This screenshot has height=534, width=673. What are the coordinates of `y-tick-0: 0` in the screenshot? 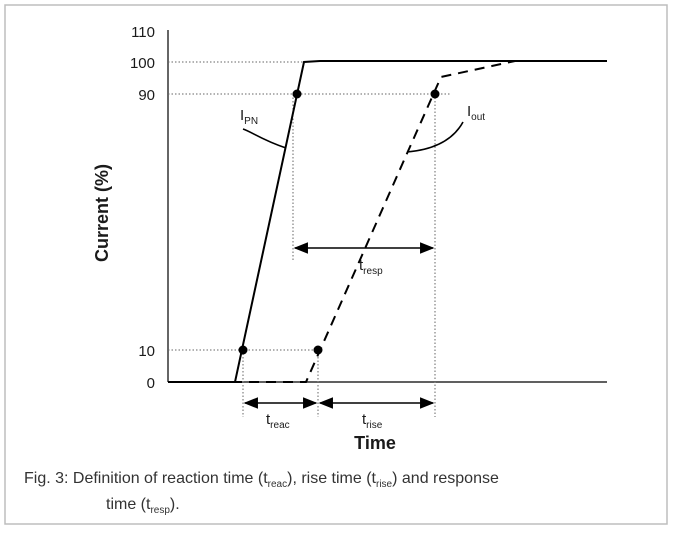 It's located at (151, 383).